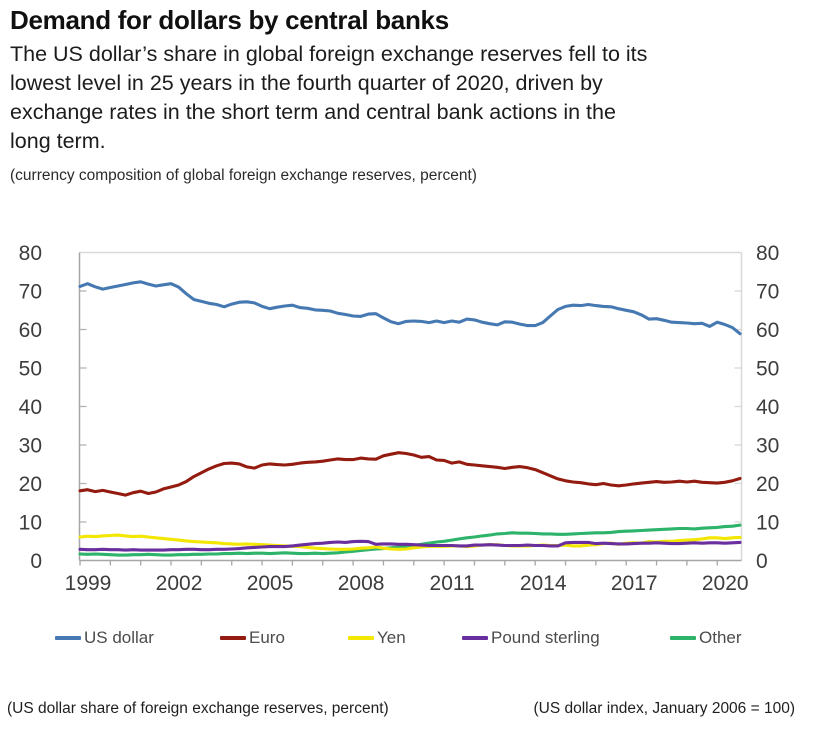 This screenshot has height=742, width=832. Describe the element at coordinates (410, 545) in the screenshot. I see `series-line-pound-sterling` at that location.